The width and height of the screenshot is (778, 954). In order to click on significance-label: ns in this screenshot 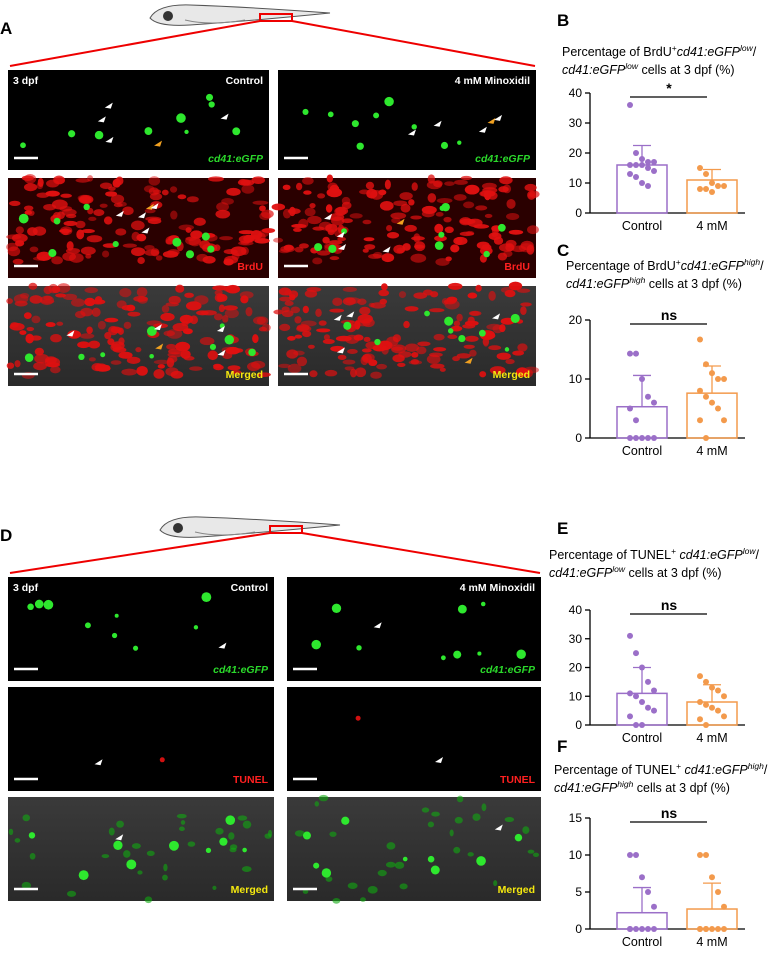, I will do `click(669, 605)`.